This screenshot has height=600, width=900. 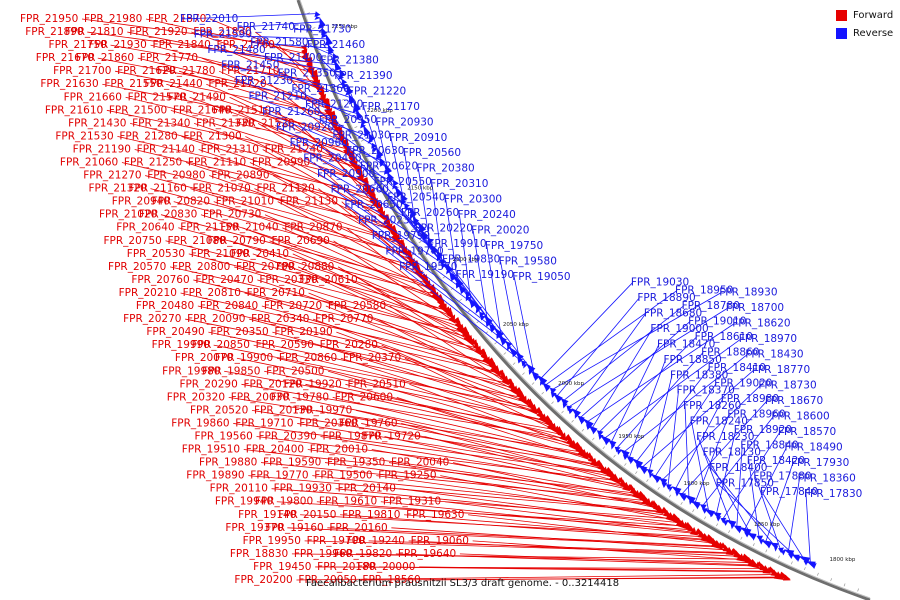 What do you see at coordinates (833, 494) in the screenshot?
I see `reverse-gene-label: FPR_17830` at bounding box center [833, 494].